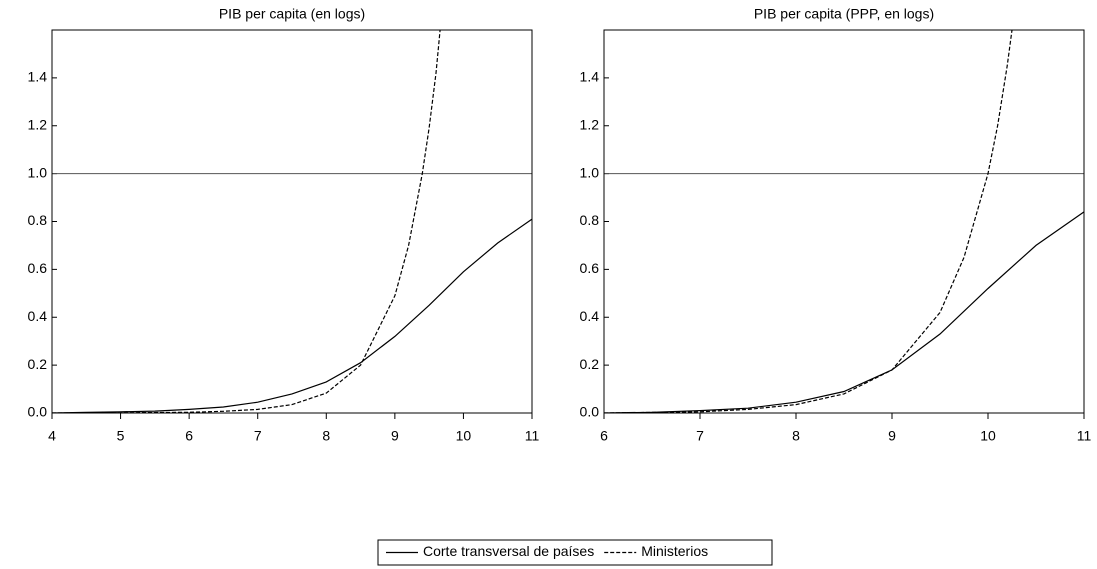  What do you see at coordinates (121, 436) in the screenshot?
I see `x-tick-label: 5` at bounding box center [121, 436].